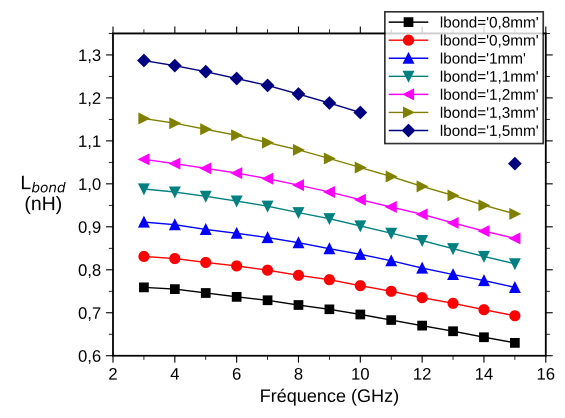 The height and width of the screenshot is (418, 565). Describe the element at coordinates (90, 185) in the screenshot. I see `y-tick-label: 1,0` at that location.